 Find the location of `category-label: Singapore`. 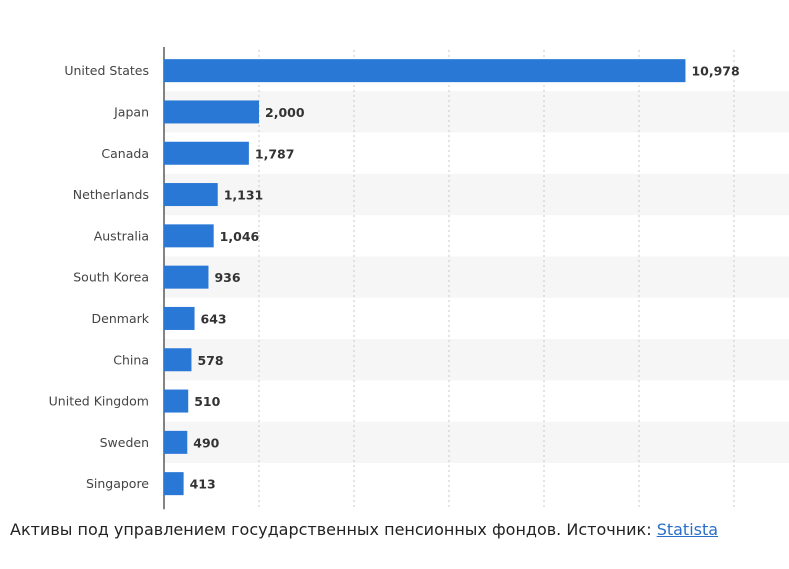

category-label: Singapore is located at coordinates (117, 483).